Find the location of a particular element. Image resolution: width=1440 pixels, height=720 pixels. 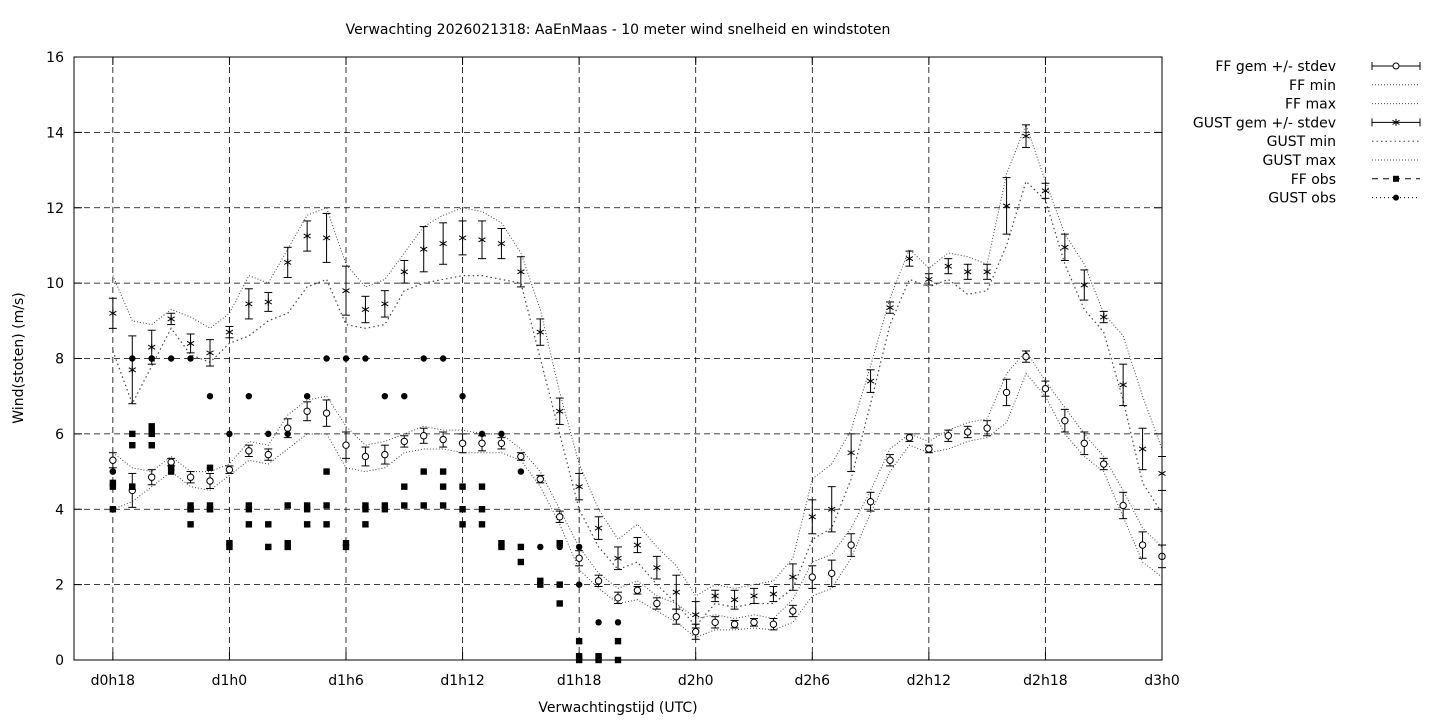

x-tick-label: d2h12 is located at coordinates (929, 681).